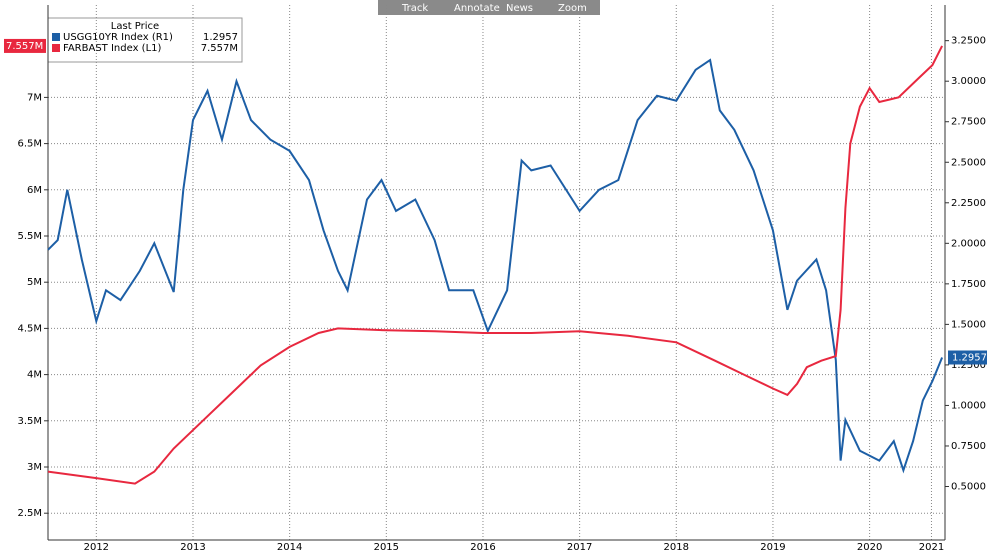  I want to click on toolbar-button: Track, so click(414, 8).